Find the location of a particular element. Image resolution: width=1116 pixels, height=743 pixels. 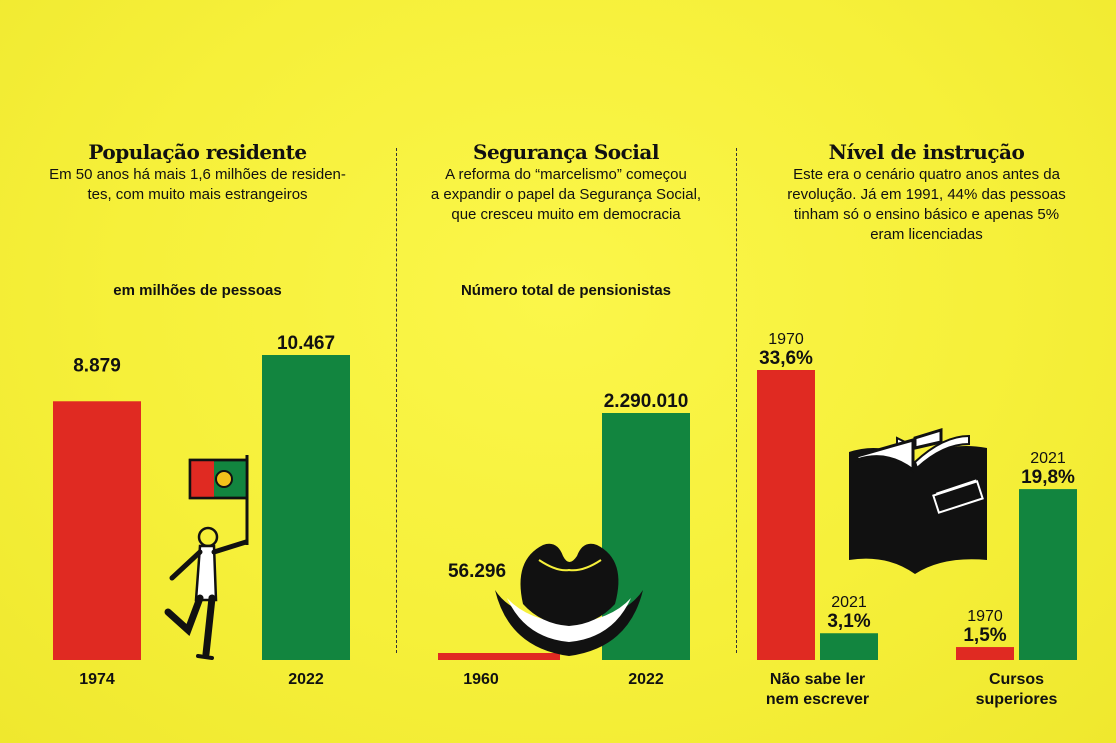

subtitle-line: Este era o cenário quatro anos antes da is located at coordinates (926, 174).